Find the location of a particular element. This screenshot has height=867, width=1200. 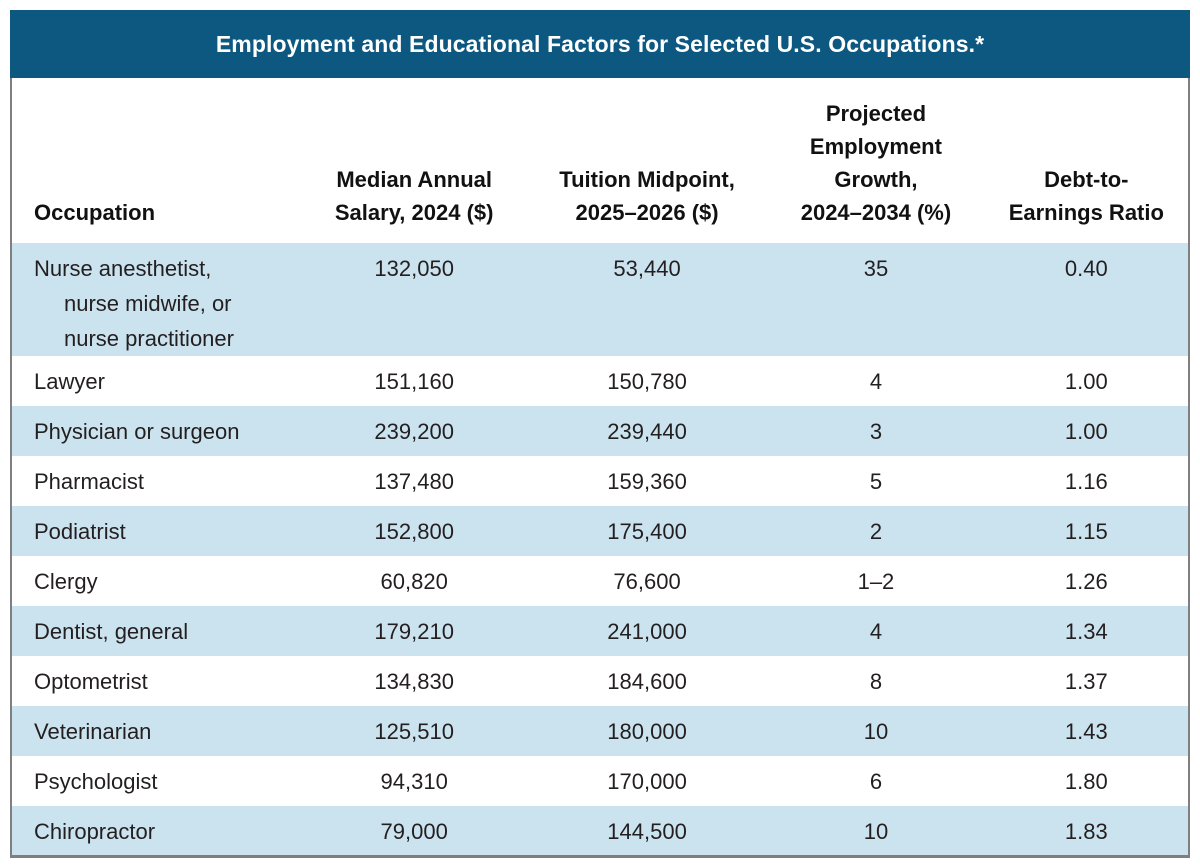

table-row-chiropractor: Chiropractor 79,000 144,500 10 1.83 is located at coordinates (600, 831).